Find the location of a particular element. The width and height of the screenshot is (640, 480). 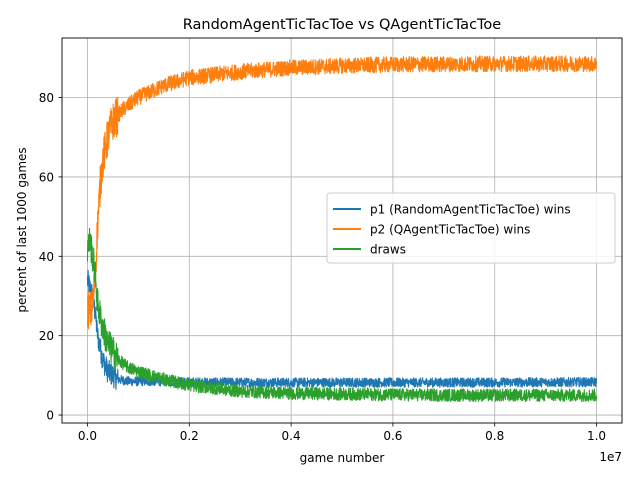

y-axis: 0 20 40 60 80 is located at coordinates (50, 257).